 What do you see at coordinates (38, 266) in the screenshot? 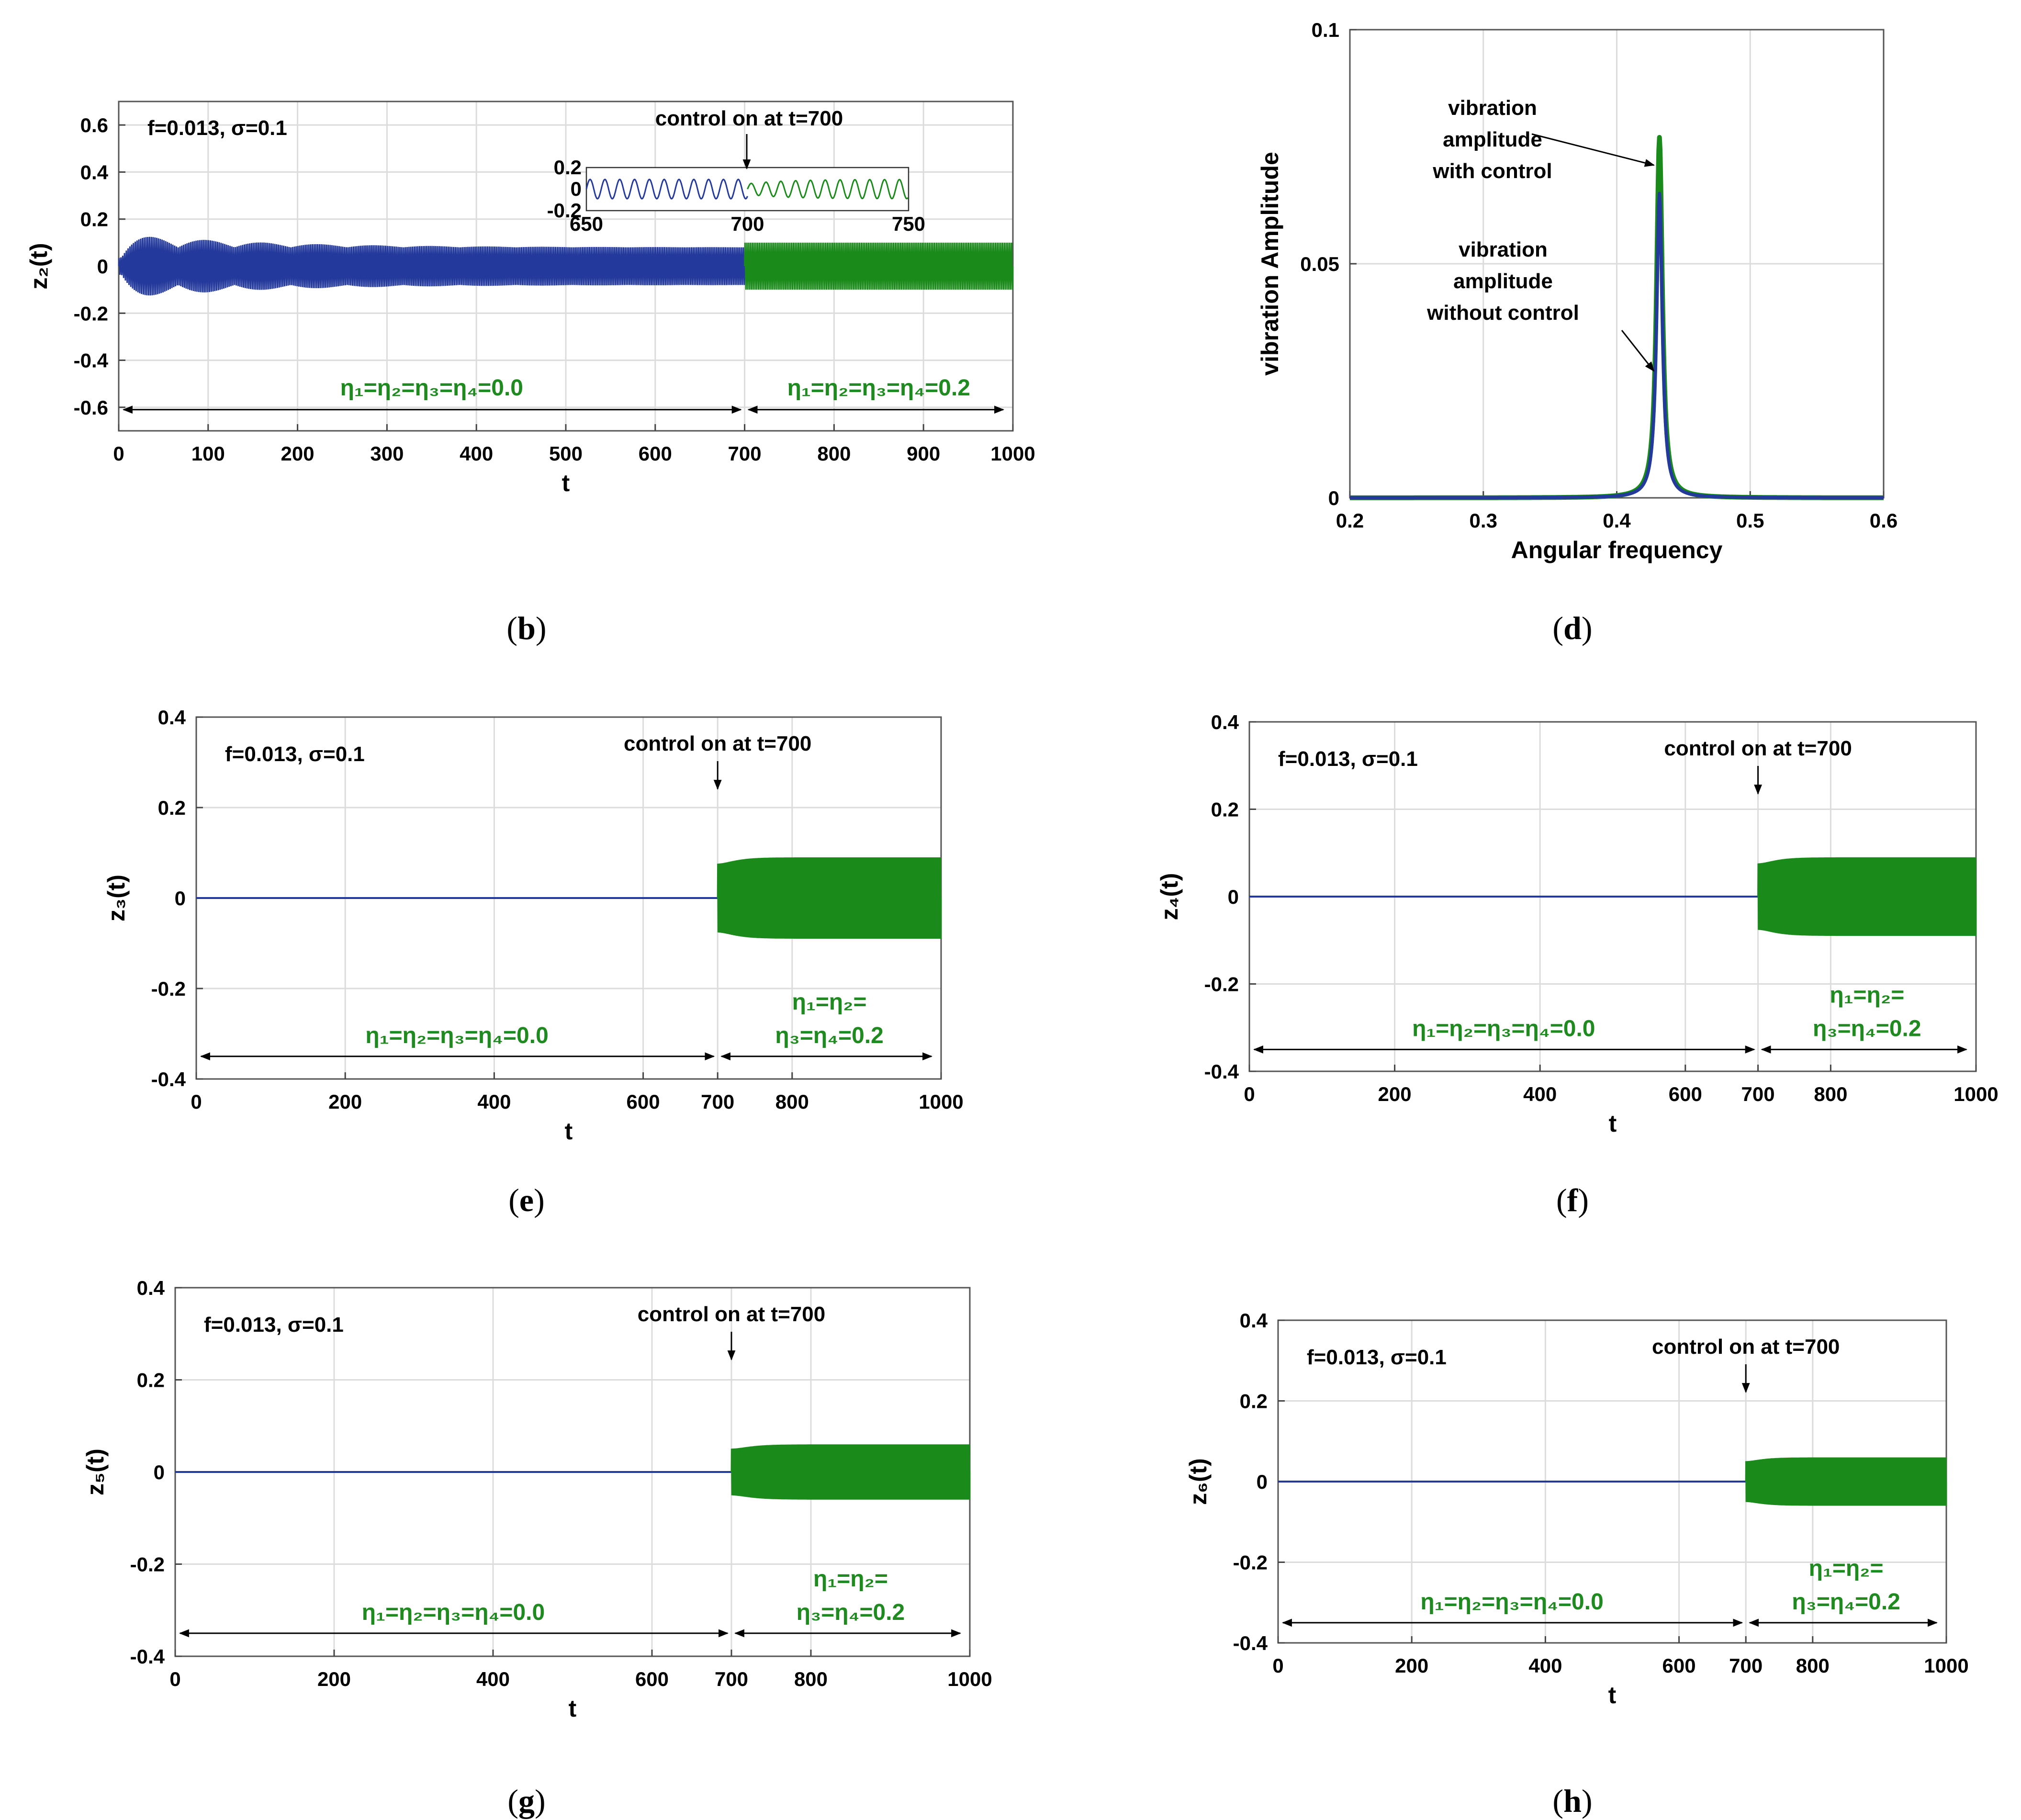
I see `y-axis-label: z₂(t)` at bounding box center [38, 266].